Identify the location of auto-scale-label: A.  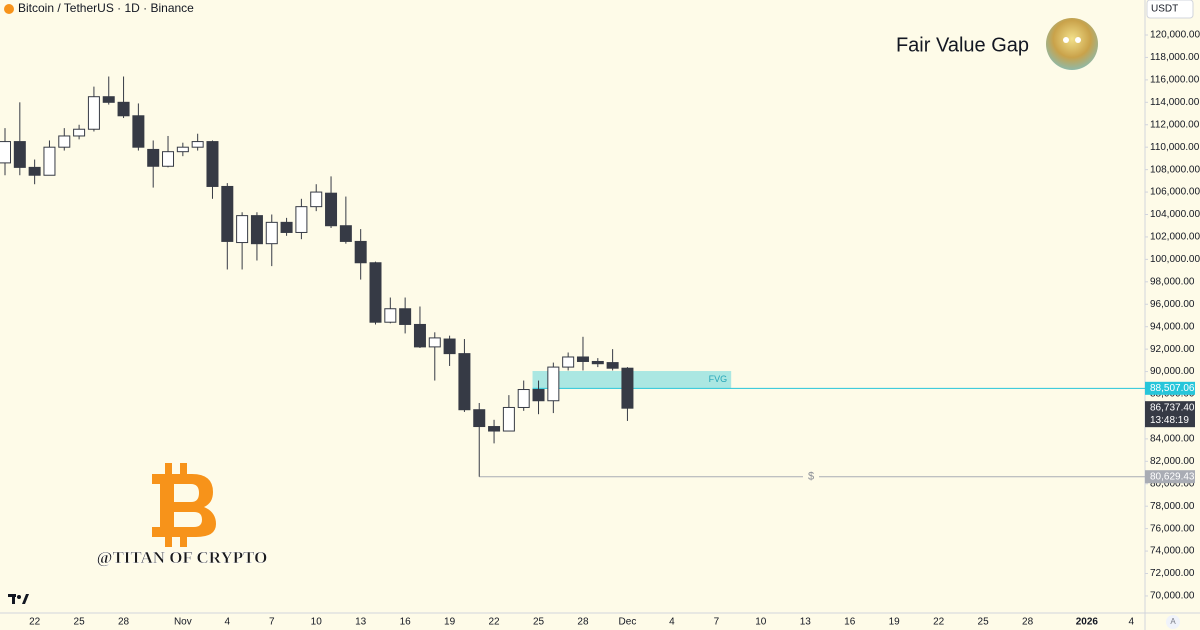
(1173, 621).